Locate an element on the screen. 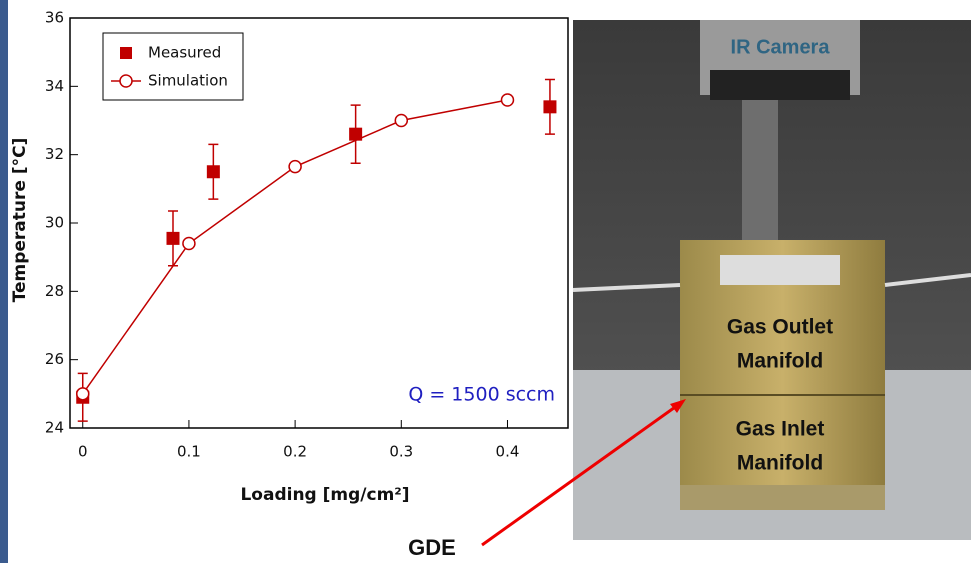 This screenshot has height=568, width=971. y-tick-label: 32 is located at coordinates (54, 154).